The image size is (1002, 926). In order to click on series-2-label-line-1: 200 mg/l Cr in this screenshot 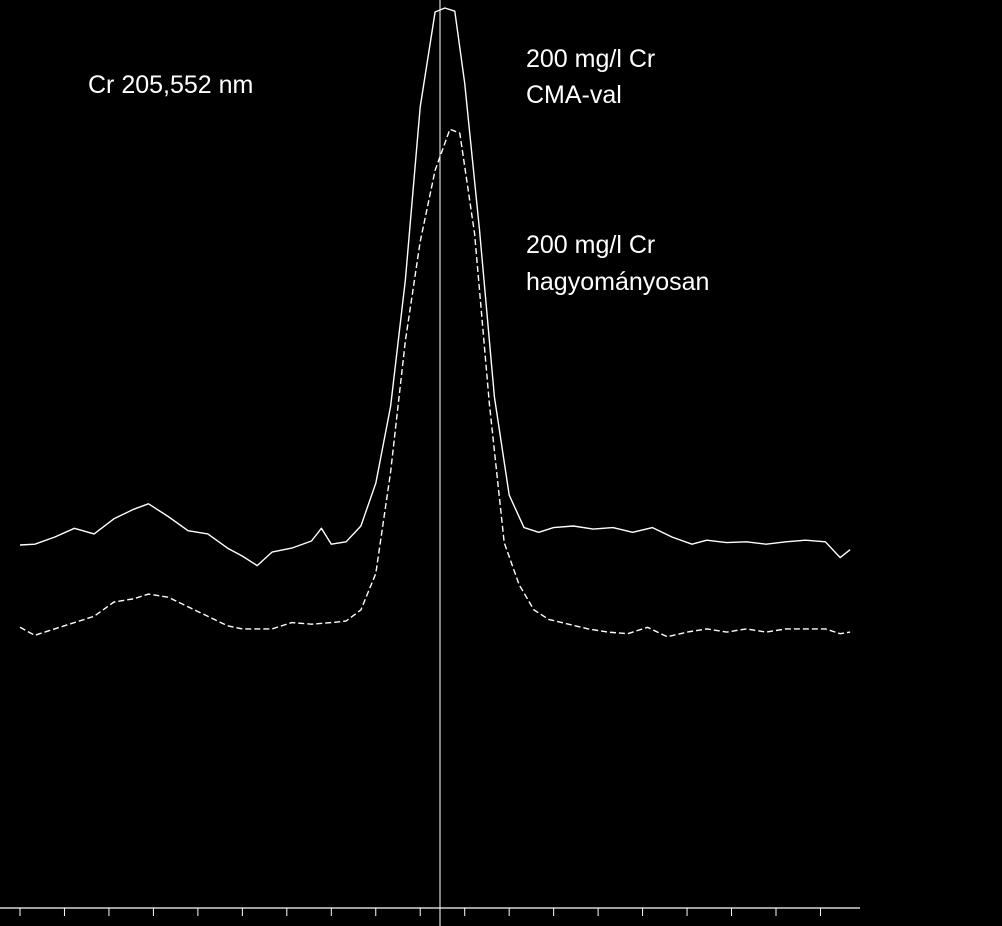, I will do `click(590, 245)`.